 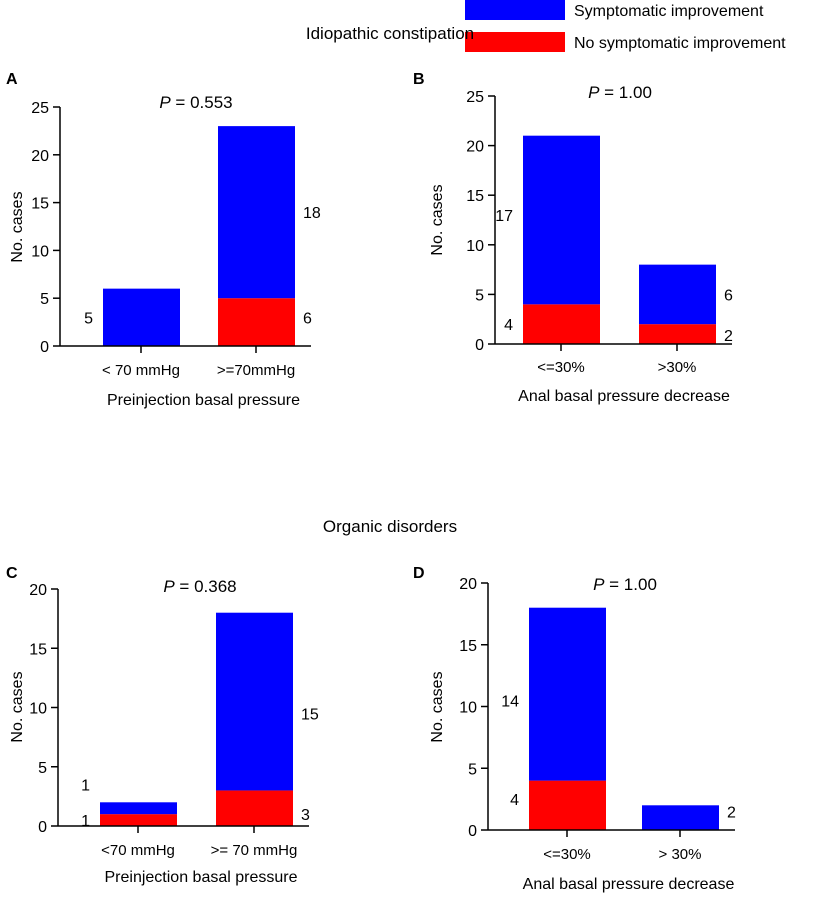 What do you see at coordinates (12, 573) in the screenshot?
I see `panel-letter-c: C` at bounding box center [12, 573].